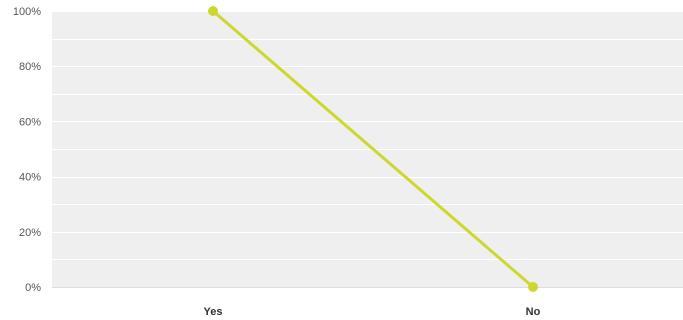 This screenshot has width=683, height=320. Describe the element at coordinates (213, 312) in the screenshot. I see `x-category-label: Yes` at that location.